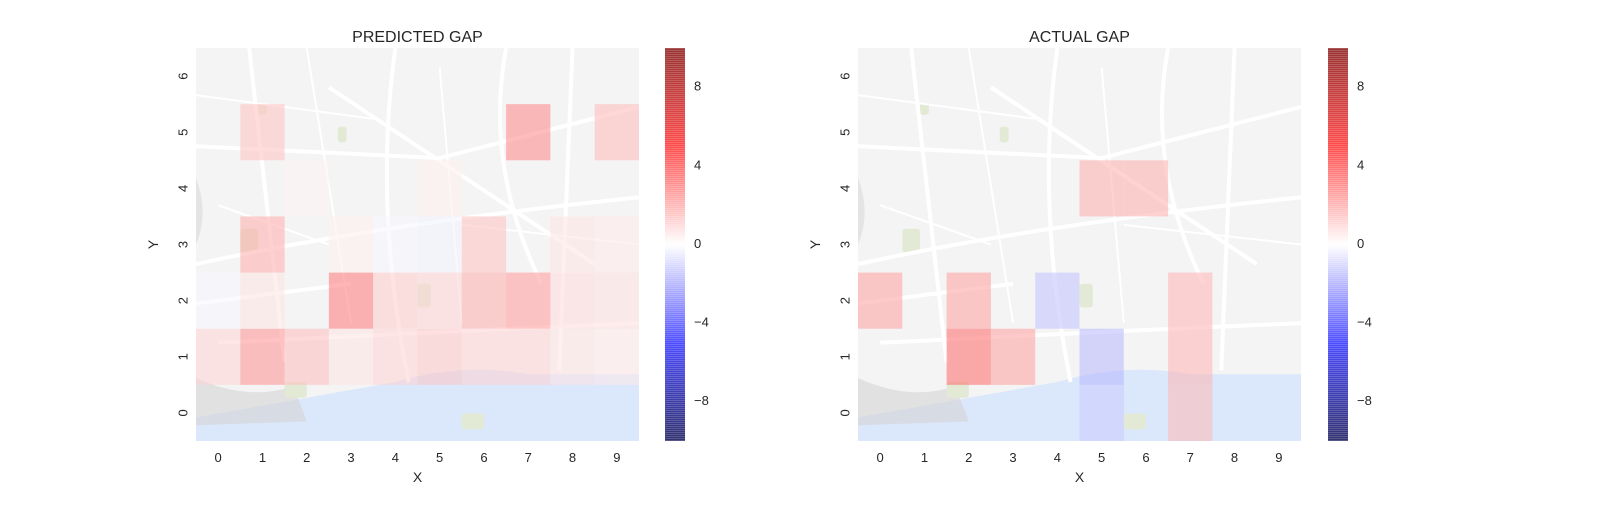 This screenshot has width=1600, height=505. I want to click on colorbar-tick-label: 0, so click(697, 243).